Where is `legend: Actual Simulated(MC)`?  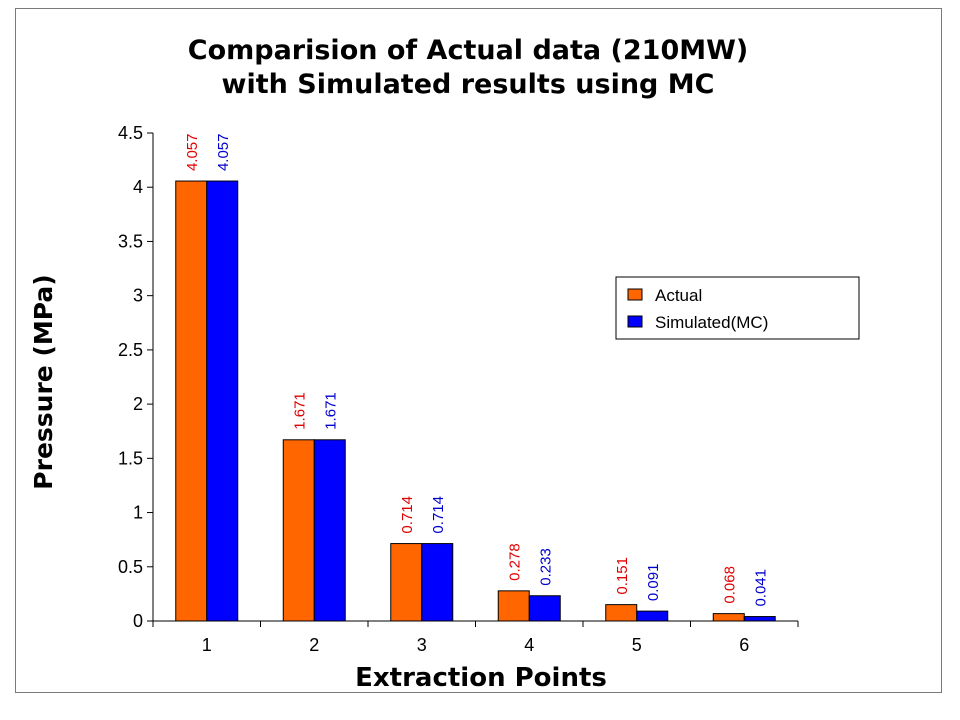 legend: Actual Simulated(MC) is located at coordinates (737, 308).